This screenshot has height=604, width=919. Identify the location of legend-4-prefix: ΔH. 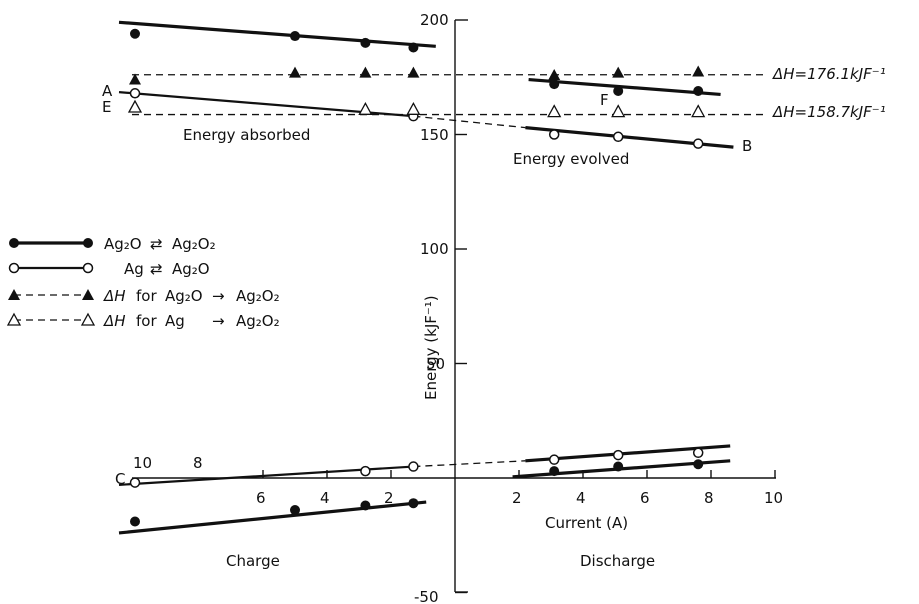
(114, 321).